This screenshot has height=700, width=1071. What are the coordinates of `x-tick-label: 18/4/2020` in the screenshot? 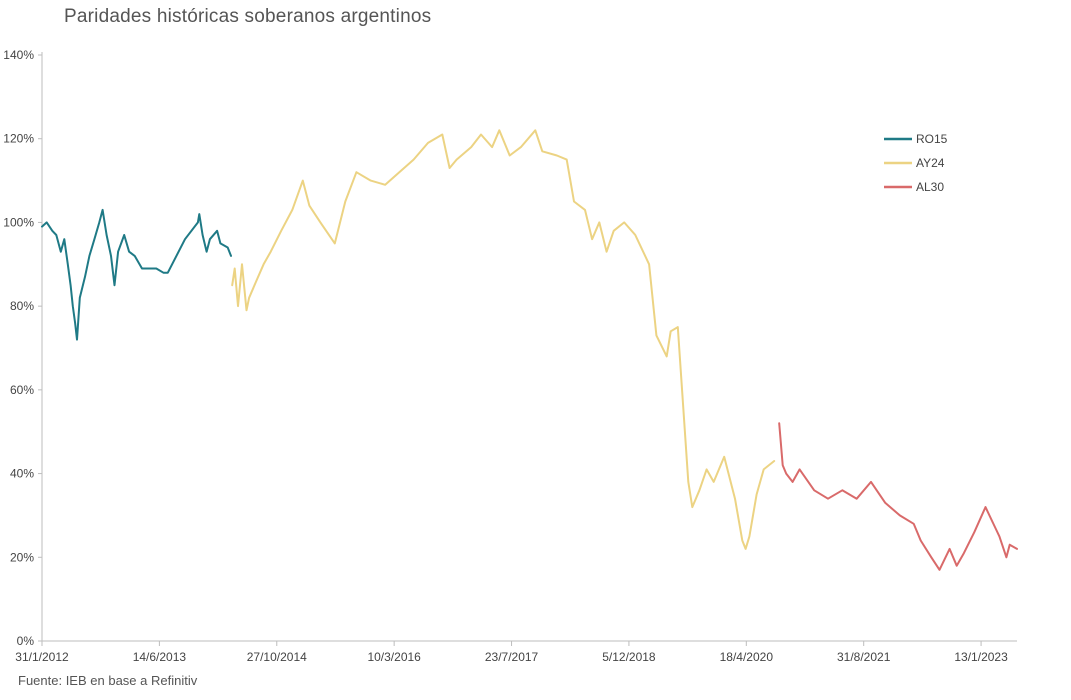 It's located at (747, 657).